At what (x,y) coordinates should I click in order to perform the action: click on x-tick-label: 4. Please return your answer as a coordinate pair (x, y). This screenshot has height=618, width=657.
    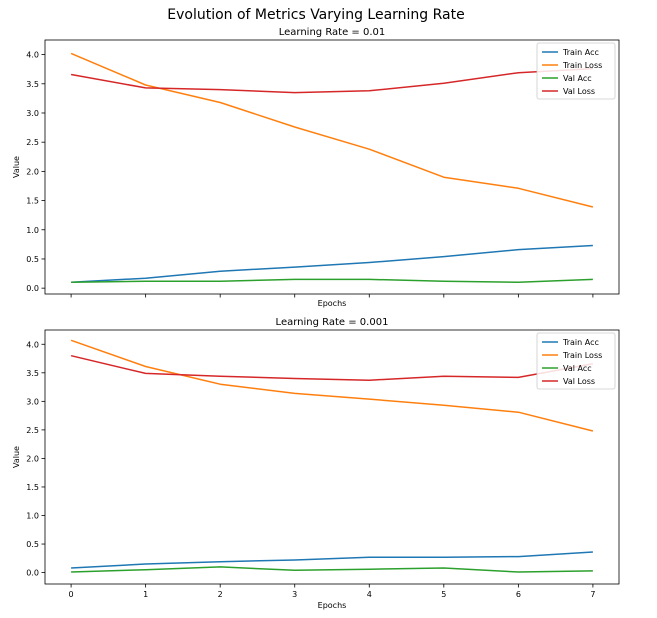
    Looking at the image, I should click on (369, 594).